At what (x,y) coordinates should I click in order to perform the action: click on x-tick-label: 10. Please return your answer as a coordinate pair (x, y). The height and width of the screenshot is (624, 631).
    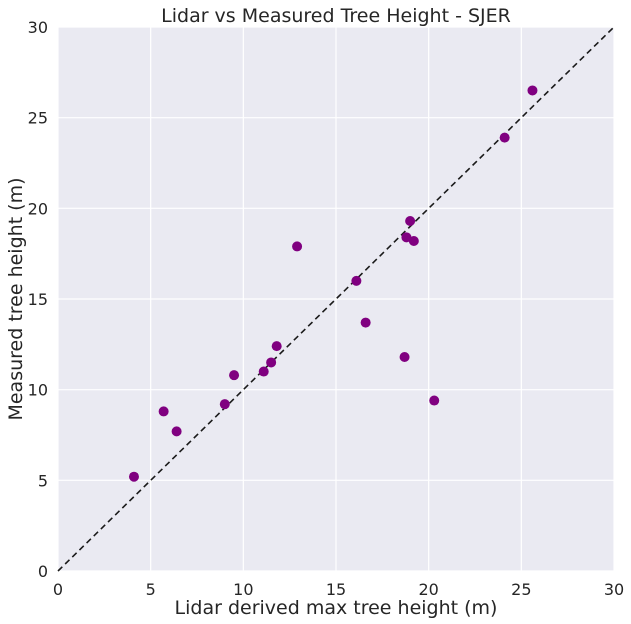
    Looking at the image, I should click on (243, 589).